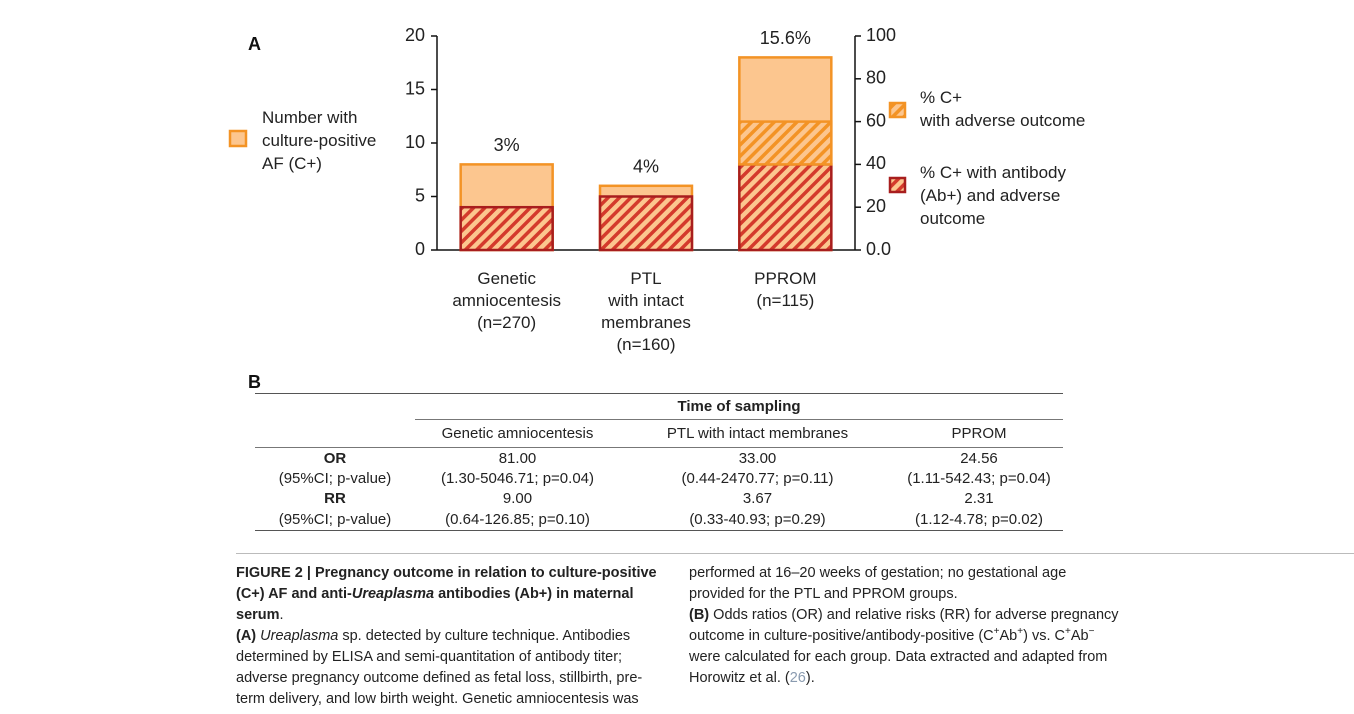 Image resolution: width=1354 pixels, height=714 pixels. Describe the element at coordinates (785, 38) in the screenshot. I see `bar-annotation: 15.6%` at that location.